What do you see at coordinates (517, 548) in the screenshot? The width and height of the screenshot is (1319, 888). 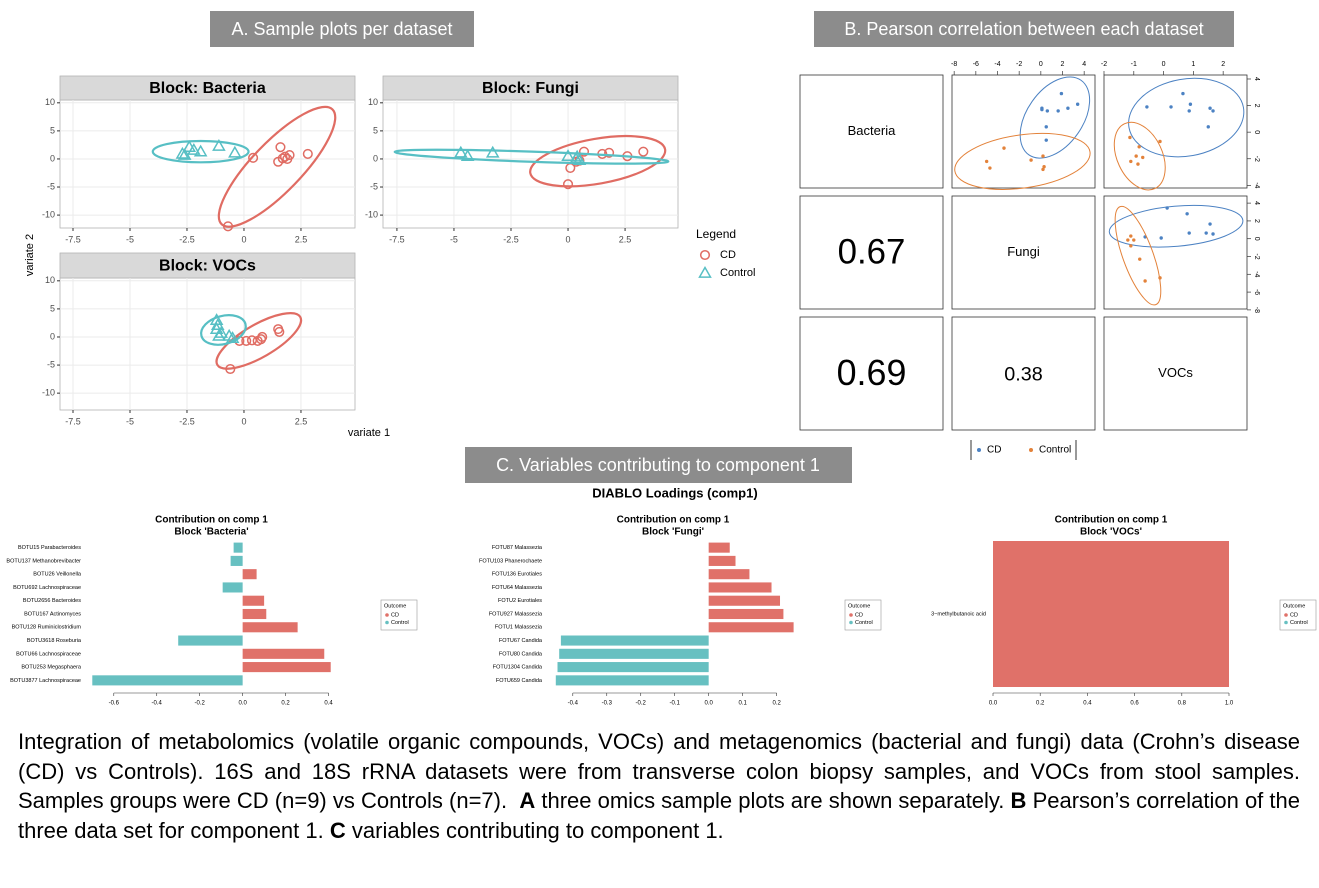 I see `category-label: FOTU87 Malassezia` at bounding box center [517, 548].